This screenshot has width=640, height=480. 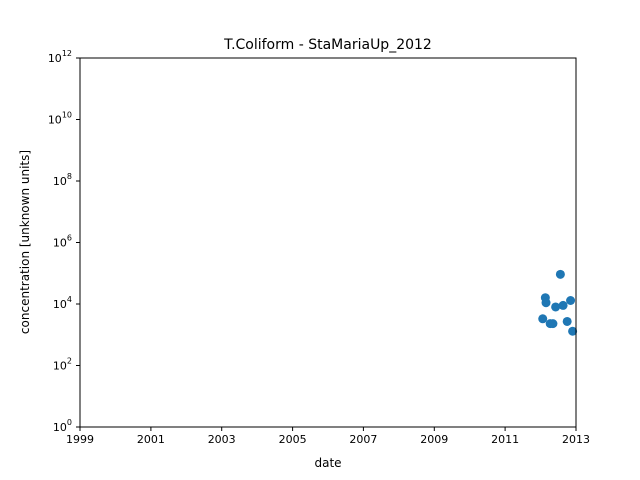 What do you see at coordinates (62, 426) in the screenshot?
I see `y-tick-label: 10⁰` at bounding box center [62, 426].